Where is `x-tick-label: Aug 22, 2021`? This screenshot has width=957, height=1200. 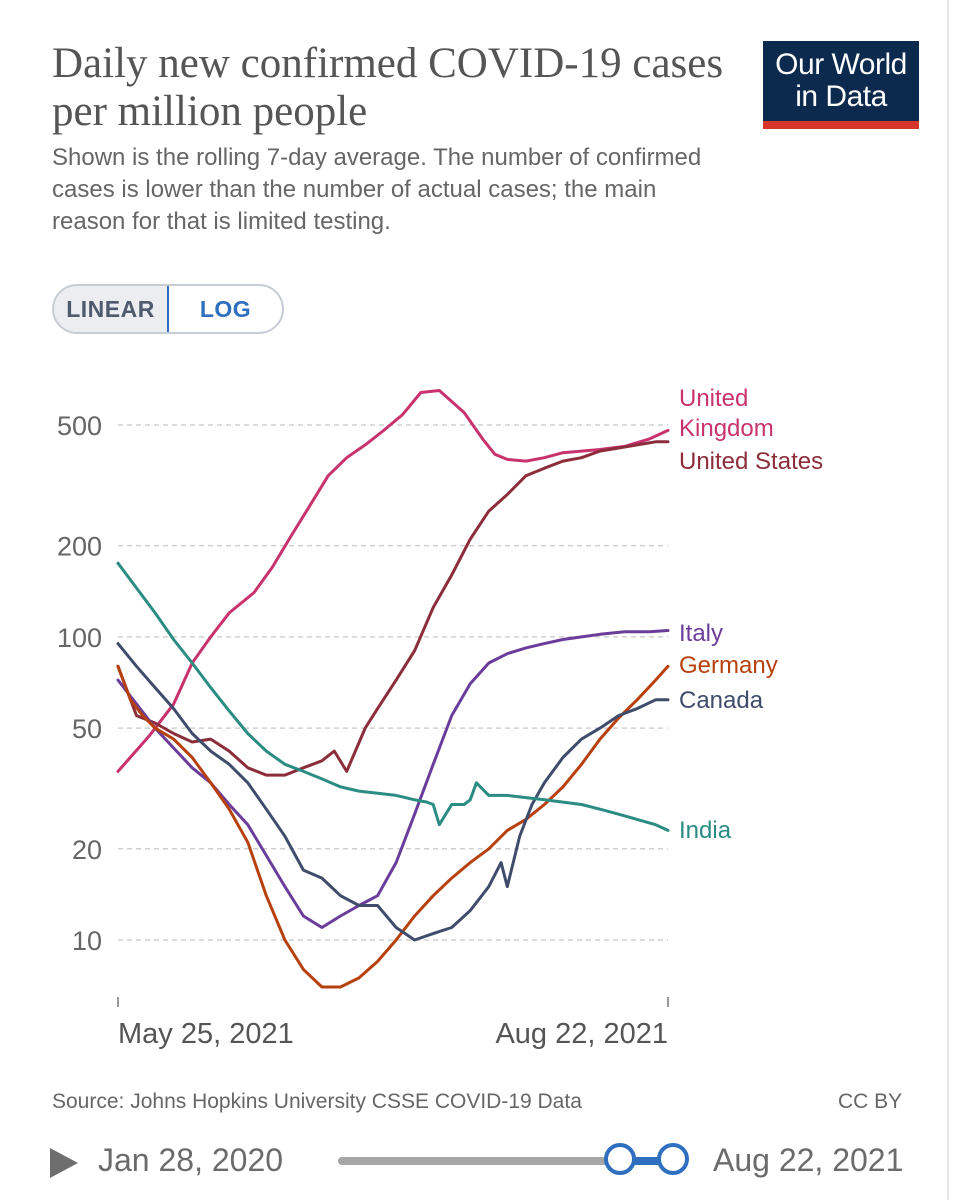
x-tick-label: Aug 22, 2021 is located at coordinates (581, 1034).